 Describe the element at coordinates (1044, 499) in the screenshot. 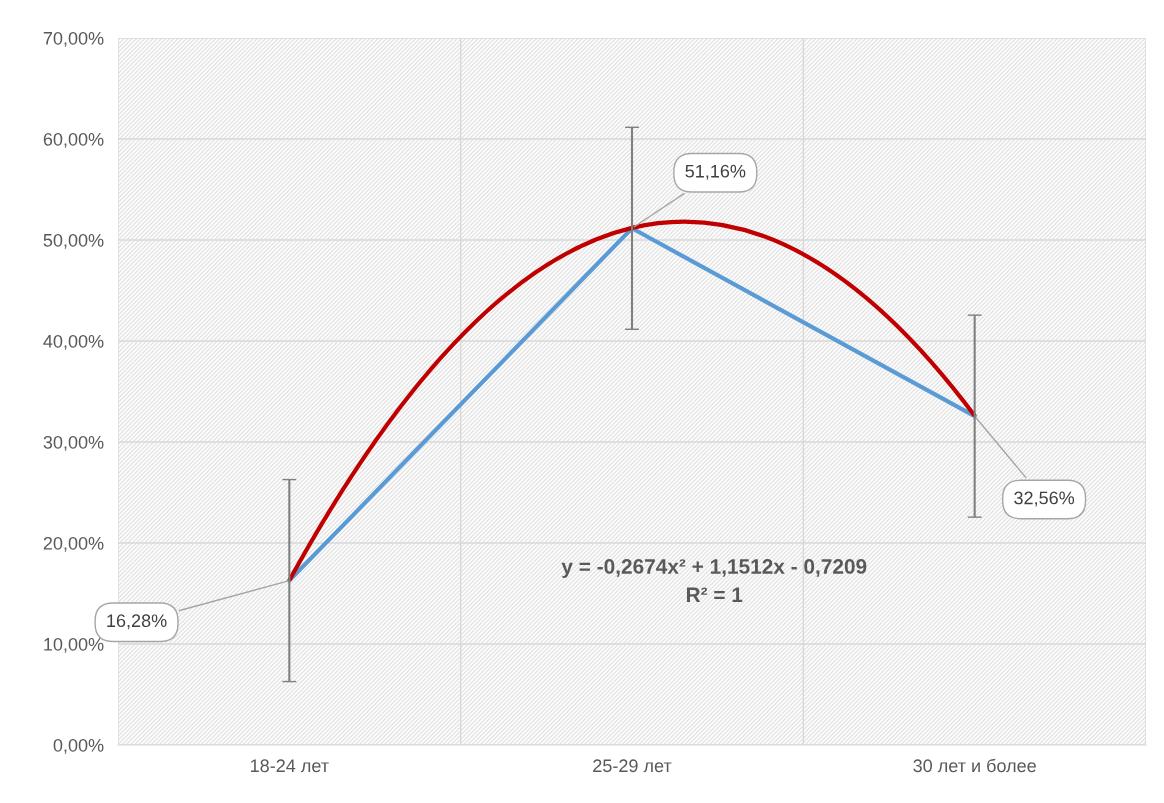

I see `data-label: 32,56%` at that location.